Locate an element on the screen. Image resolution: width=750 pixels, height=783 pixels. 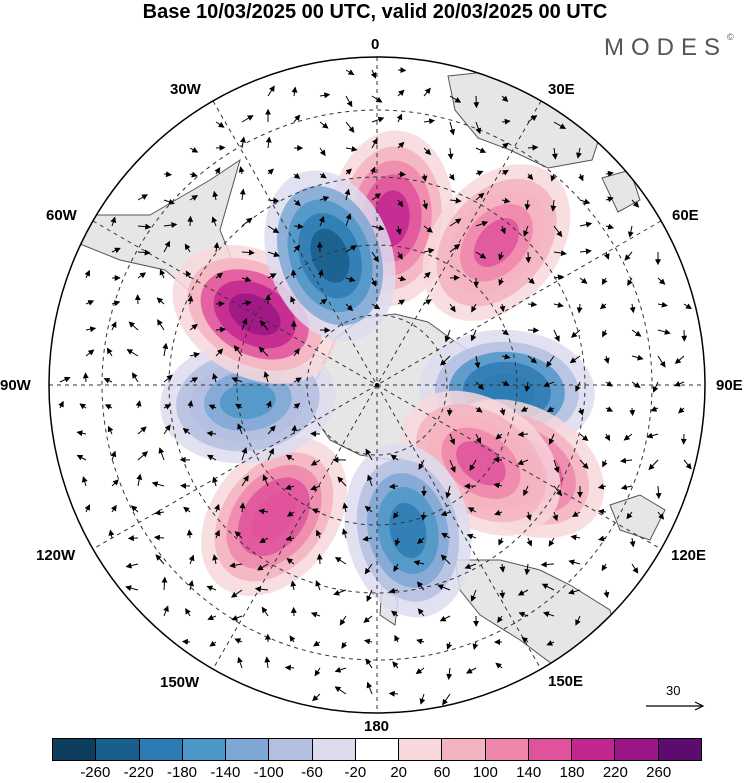
colorbar-tick-label: -140 is located at coordinates (225, 772).